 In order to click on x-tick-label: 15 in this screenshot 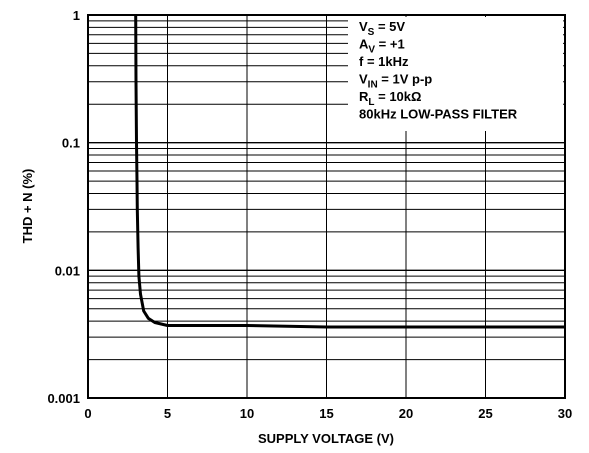, I will do `click(326, 413)`.